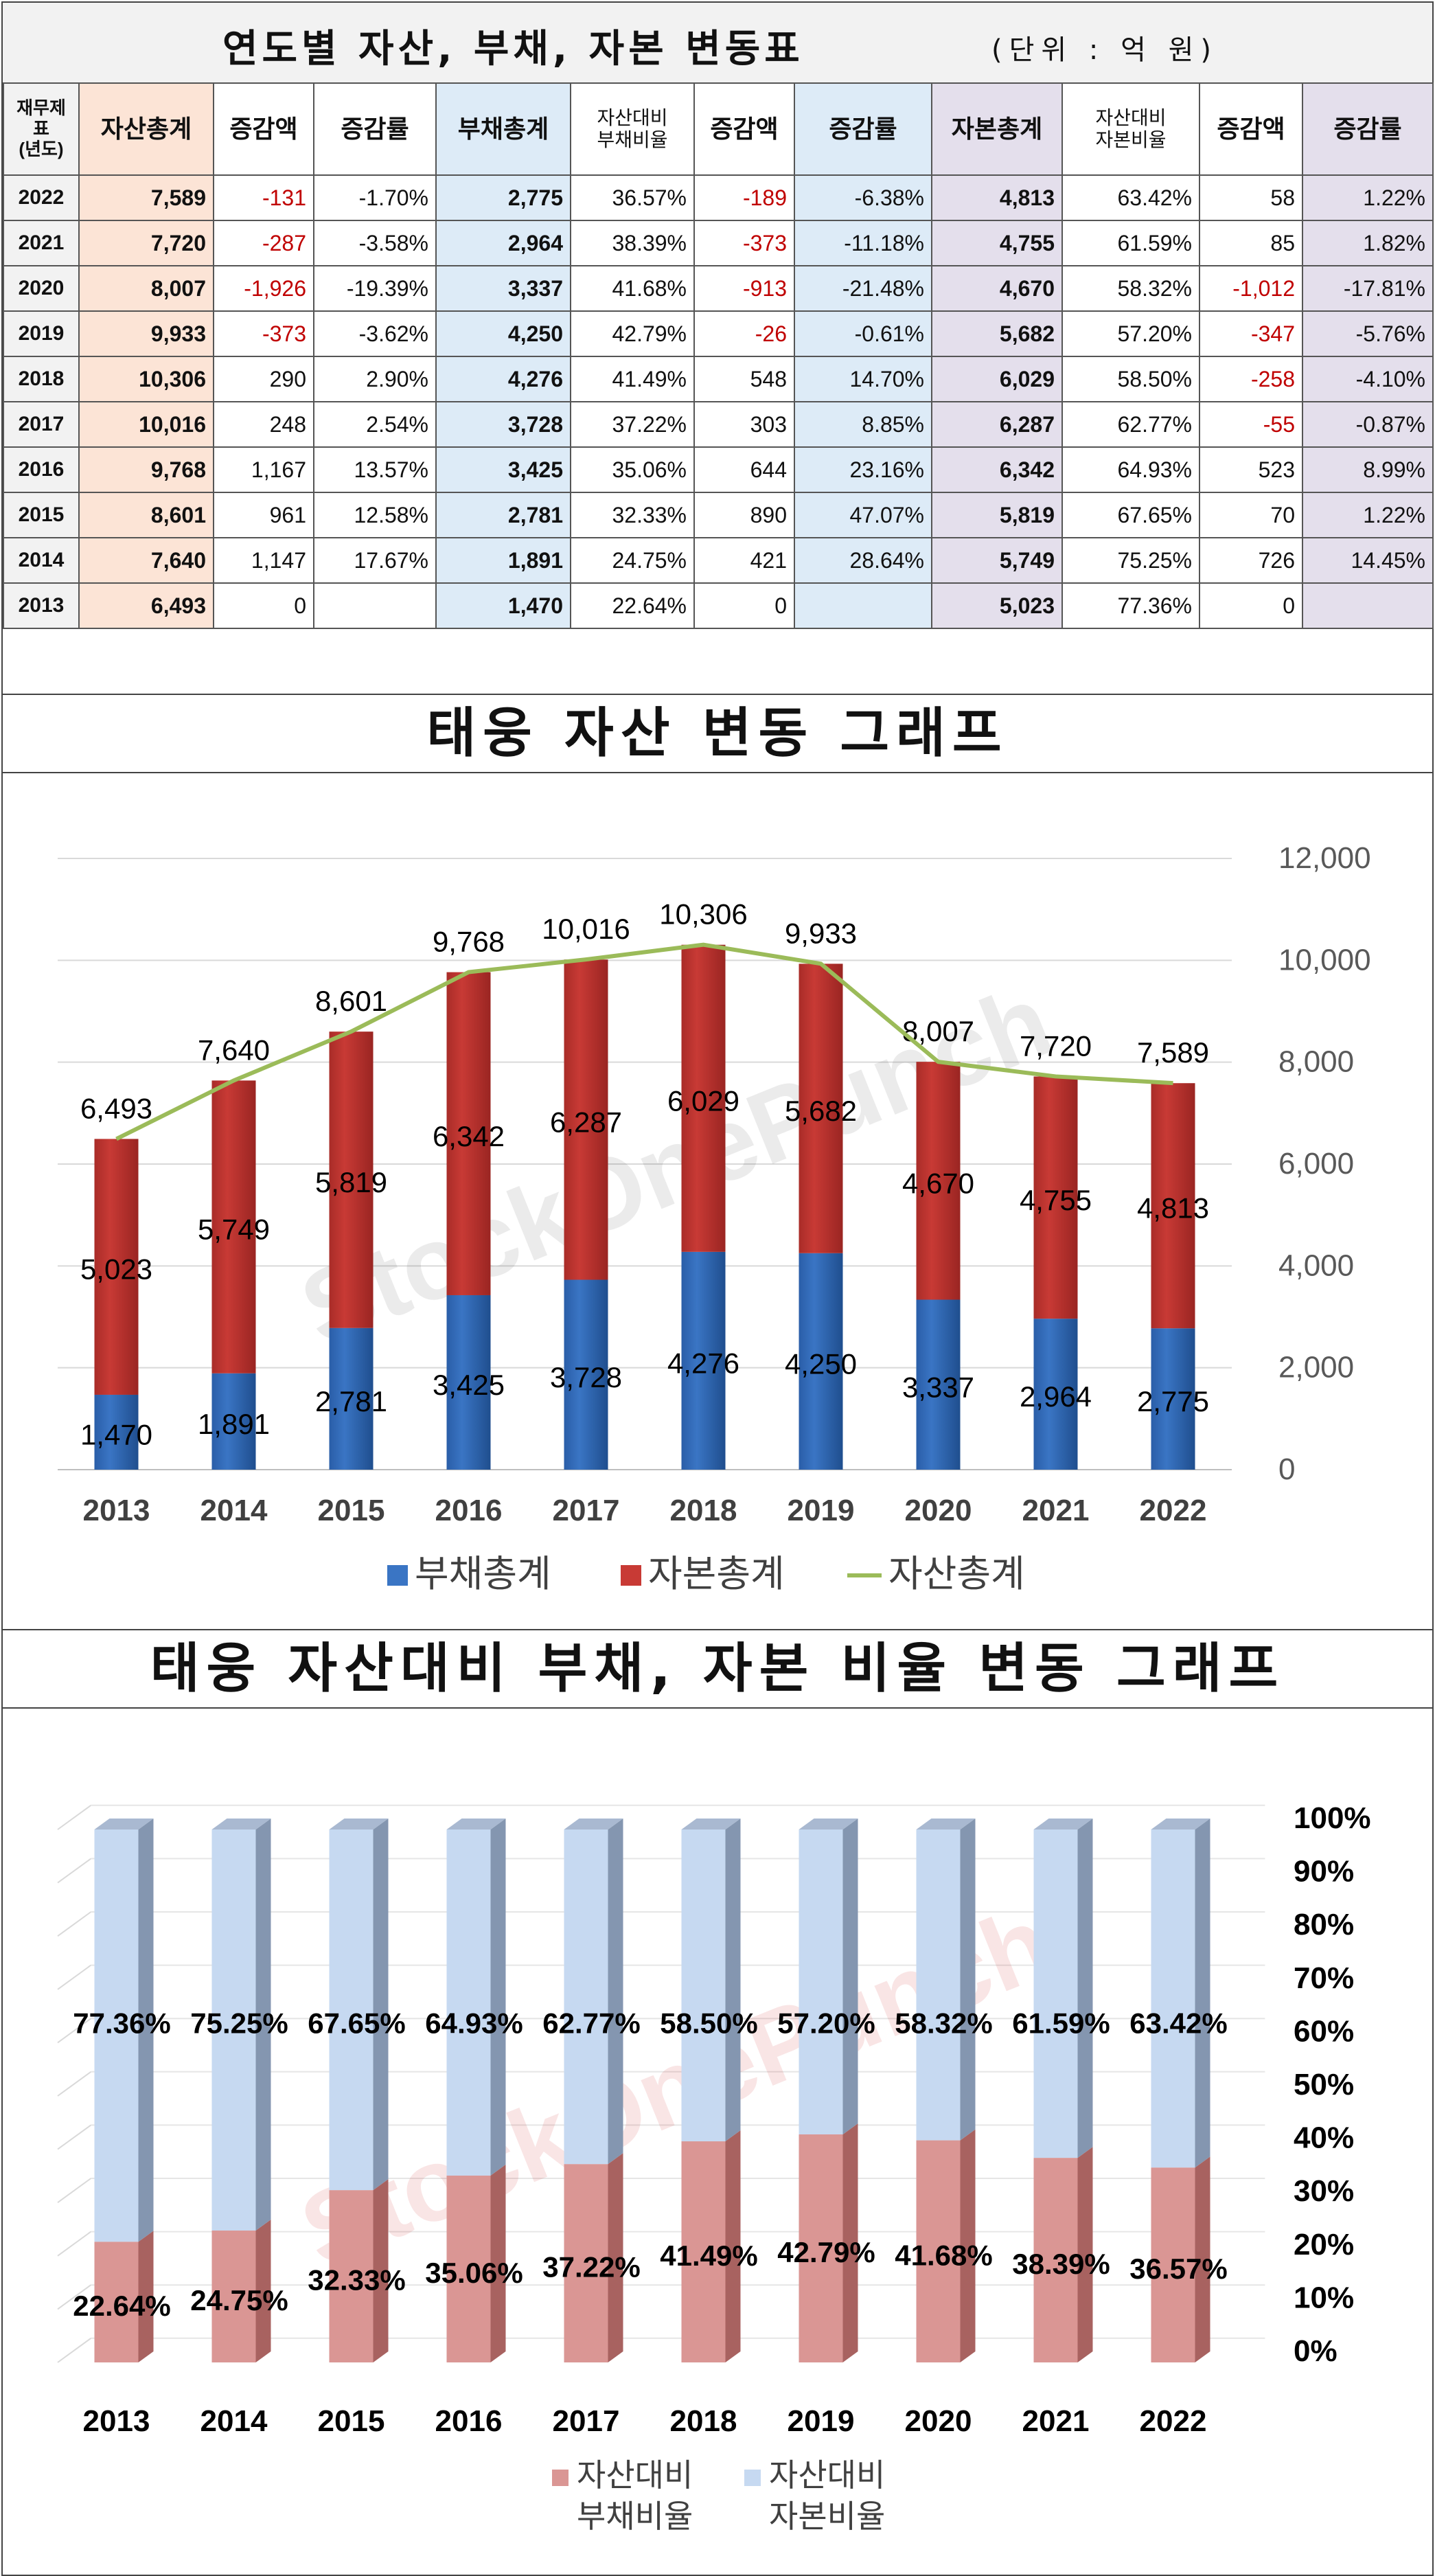 This screenshot has height=2576, width=1435. I want to click on legend-debt-ratio-label: 자산대비, so click(635, 2475).